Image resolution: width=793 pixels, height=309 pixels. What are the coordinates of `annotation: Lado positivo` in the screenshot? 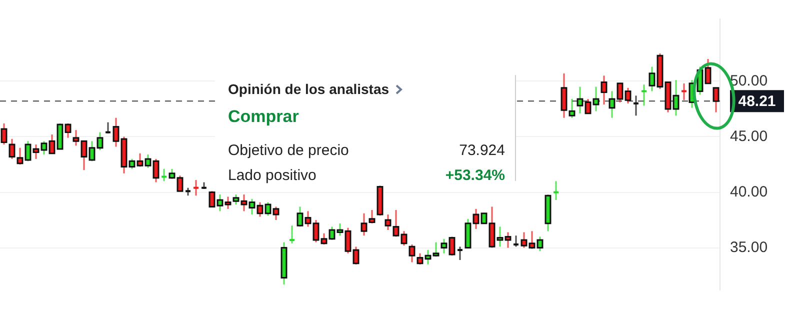 It's located at (272, 175).